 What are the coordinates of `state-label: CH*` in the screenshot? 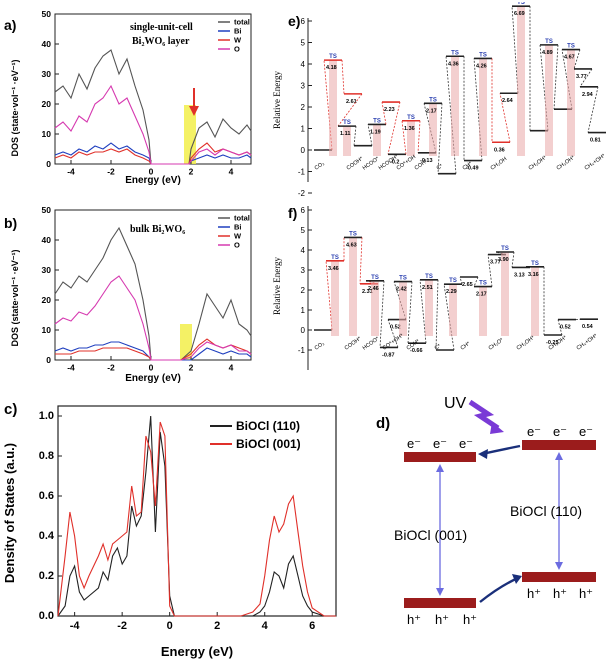 It's located at (466, 345).